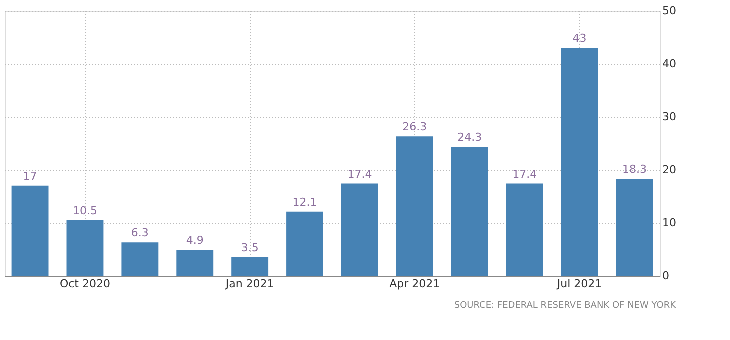  I want to click on data-label: 4.9, so click(195, 241).